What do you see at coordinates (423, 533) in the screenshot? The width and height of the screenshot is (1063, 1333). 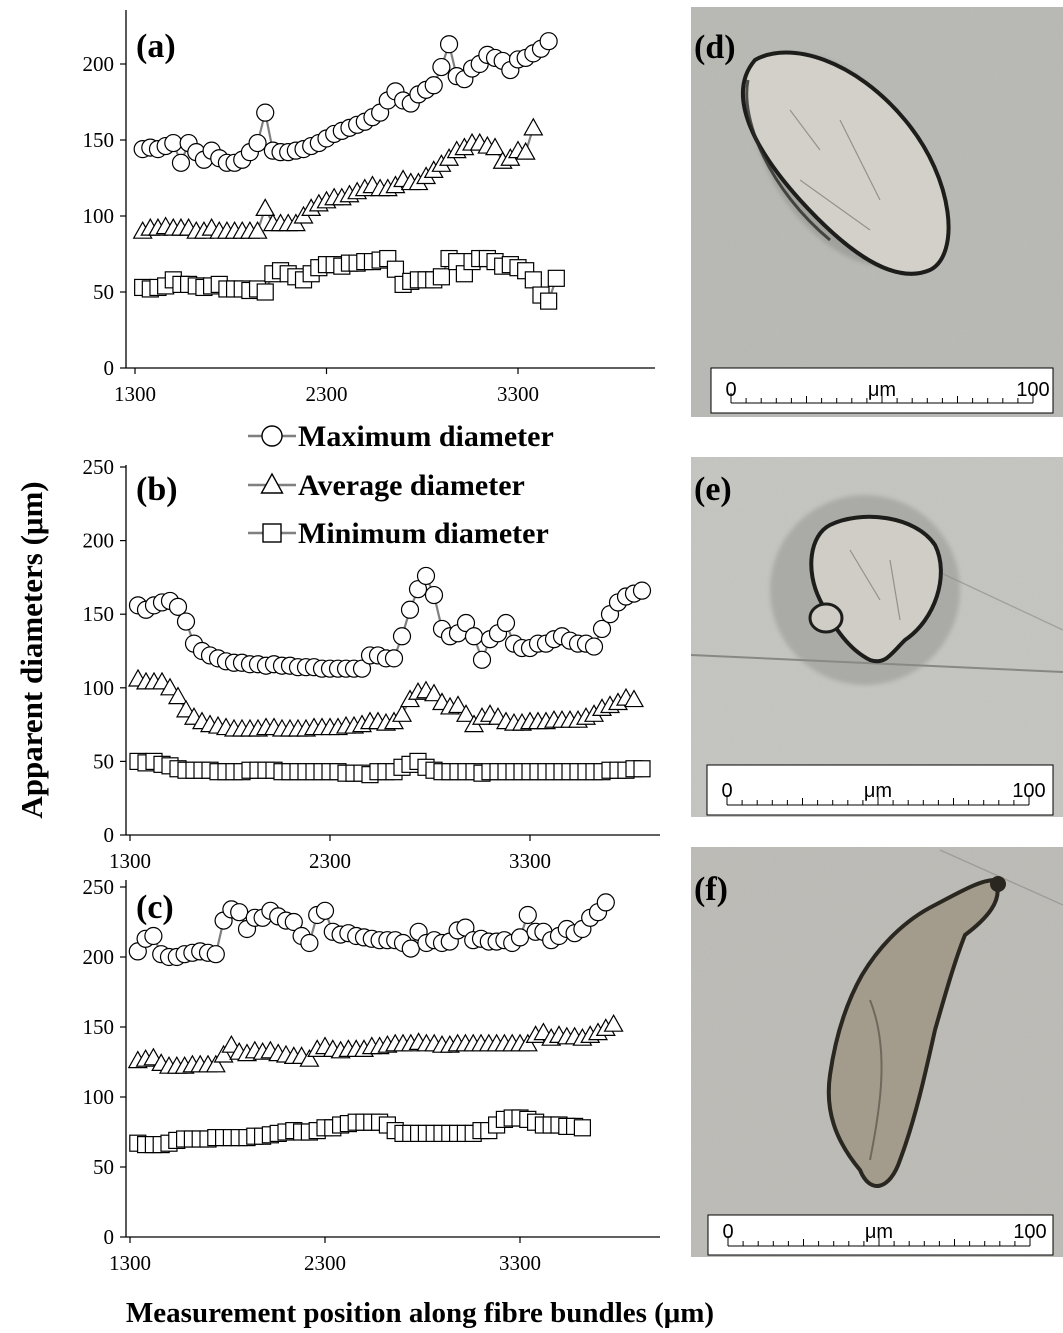 I see `legend-label-min: Minimum diameter` at bounding box center [423, 533].